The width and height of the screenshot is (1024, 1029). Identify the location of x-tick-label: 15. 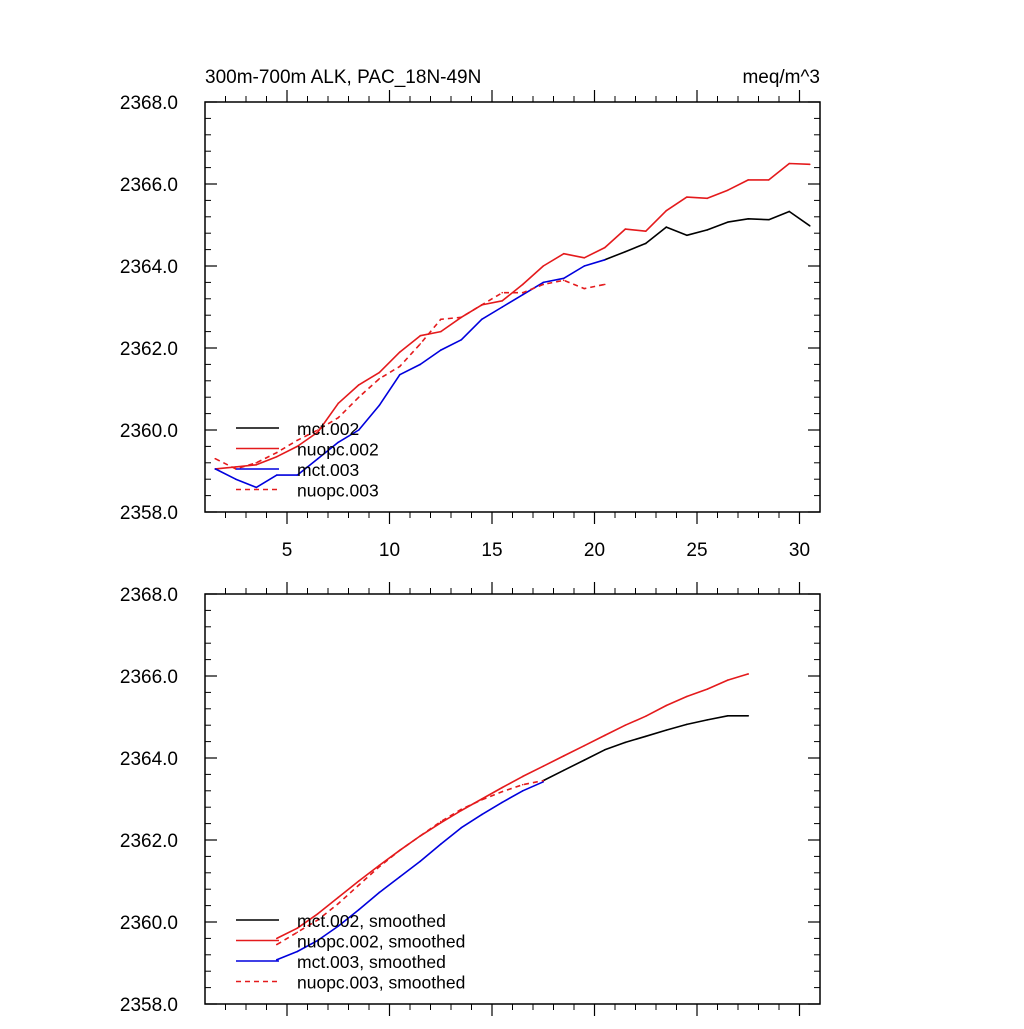
(491, 550).